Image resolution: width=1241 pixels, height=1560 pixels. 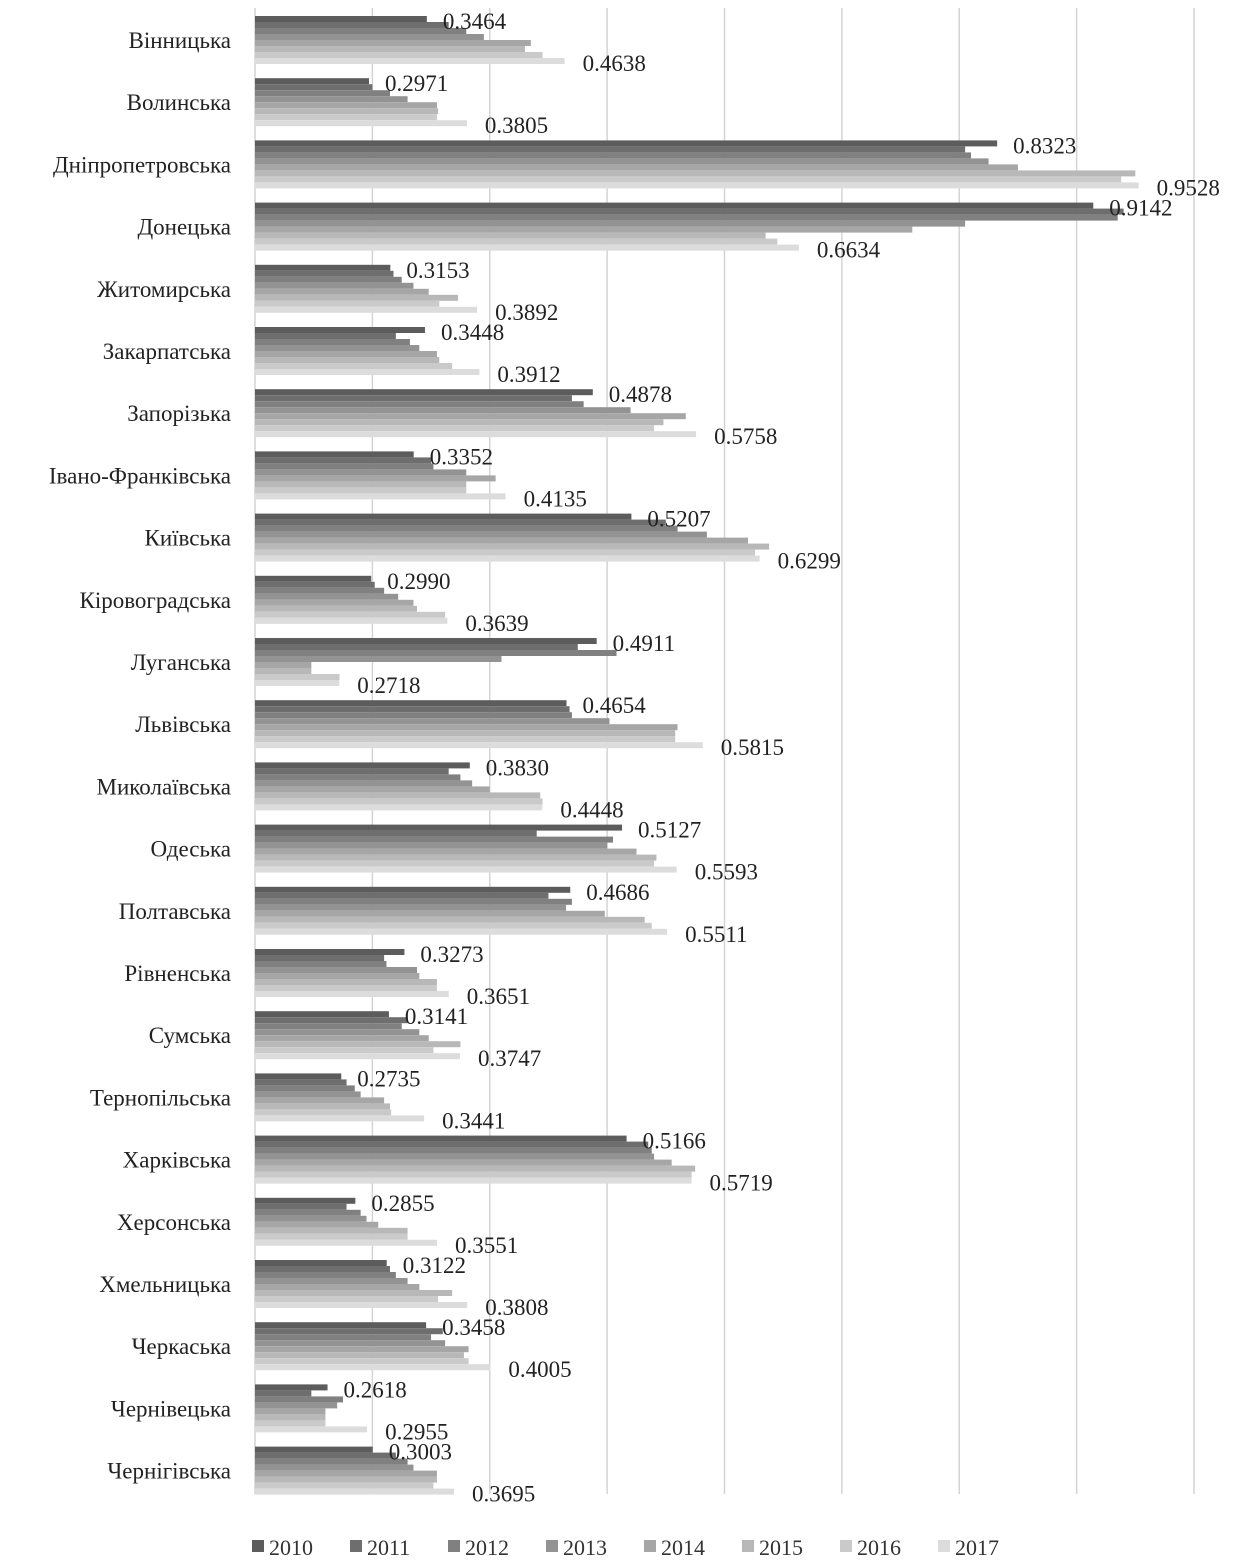 I want to click on category-label: Луганська, so click(x=181, y=662).